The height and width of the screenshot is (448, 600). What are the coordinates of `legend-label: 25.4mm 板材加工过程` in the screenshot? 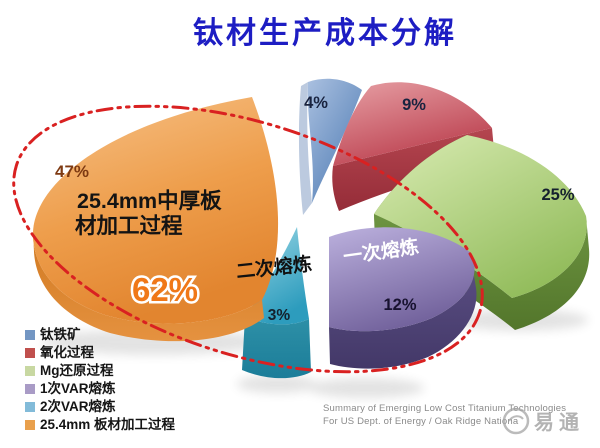 It's located at (108, 424).